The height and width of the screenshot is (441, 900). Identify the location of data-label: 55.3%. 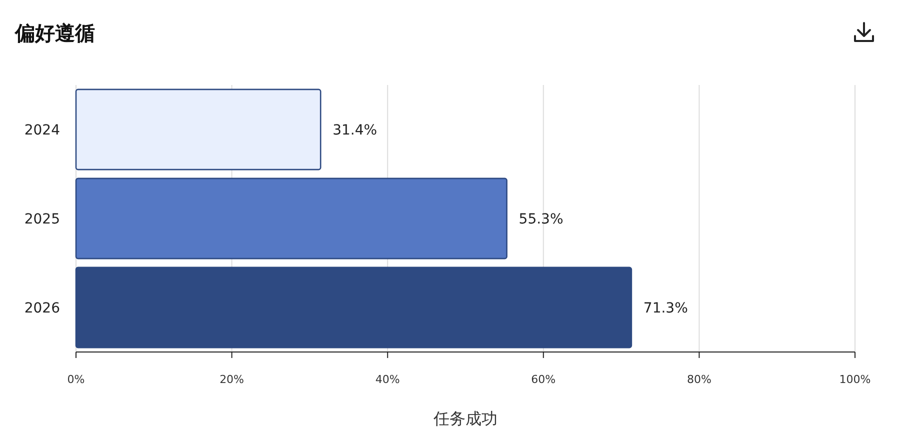
(541, 220).